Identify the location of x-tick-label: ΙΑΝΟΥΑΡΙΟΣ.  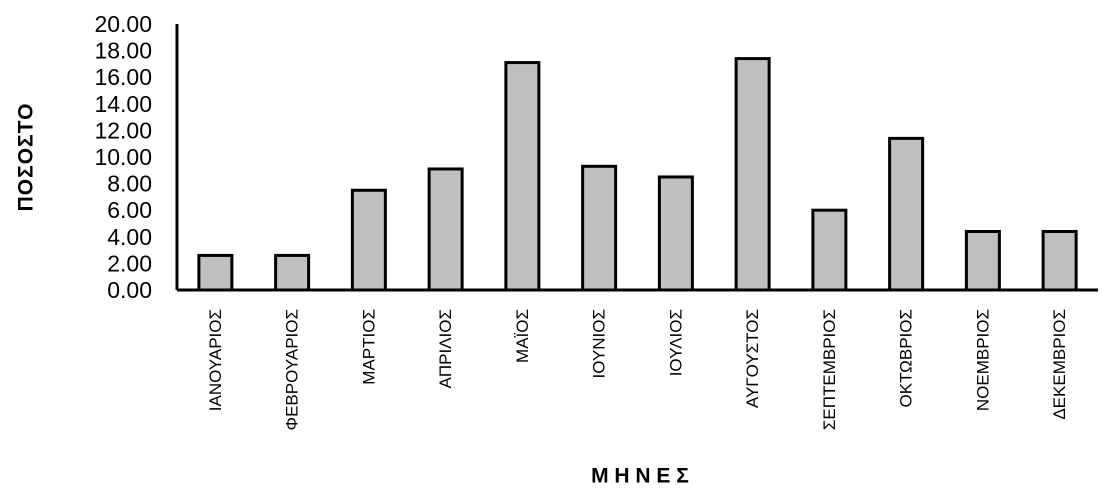
(215, 360).